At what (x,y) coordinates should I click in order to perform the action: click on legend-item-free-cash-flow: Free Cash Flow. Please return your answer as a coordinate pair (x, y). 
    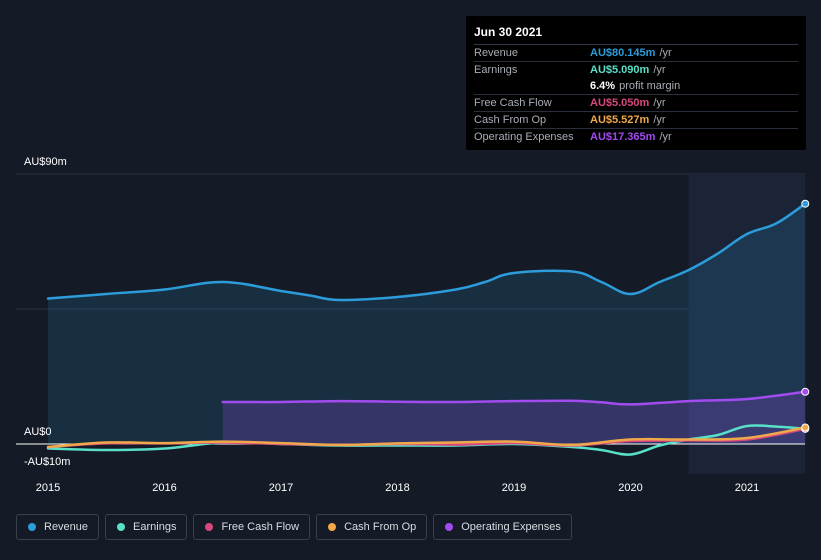
    Looking at the image, I should click on (252, 527).